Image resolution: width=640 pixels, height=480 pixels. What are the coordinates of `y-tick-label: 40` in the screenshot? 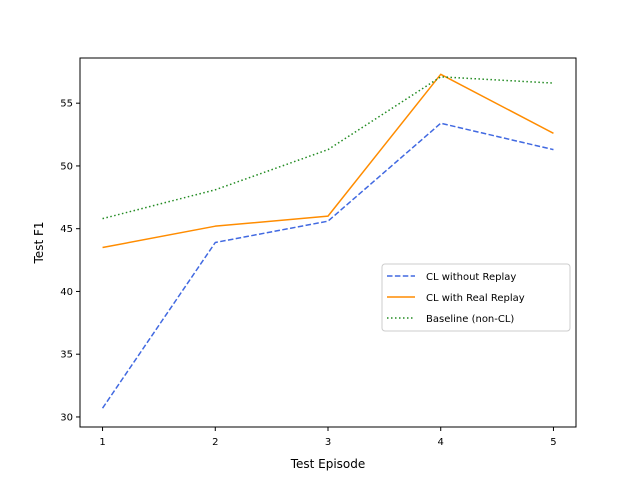 It's located at (66, 292).